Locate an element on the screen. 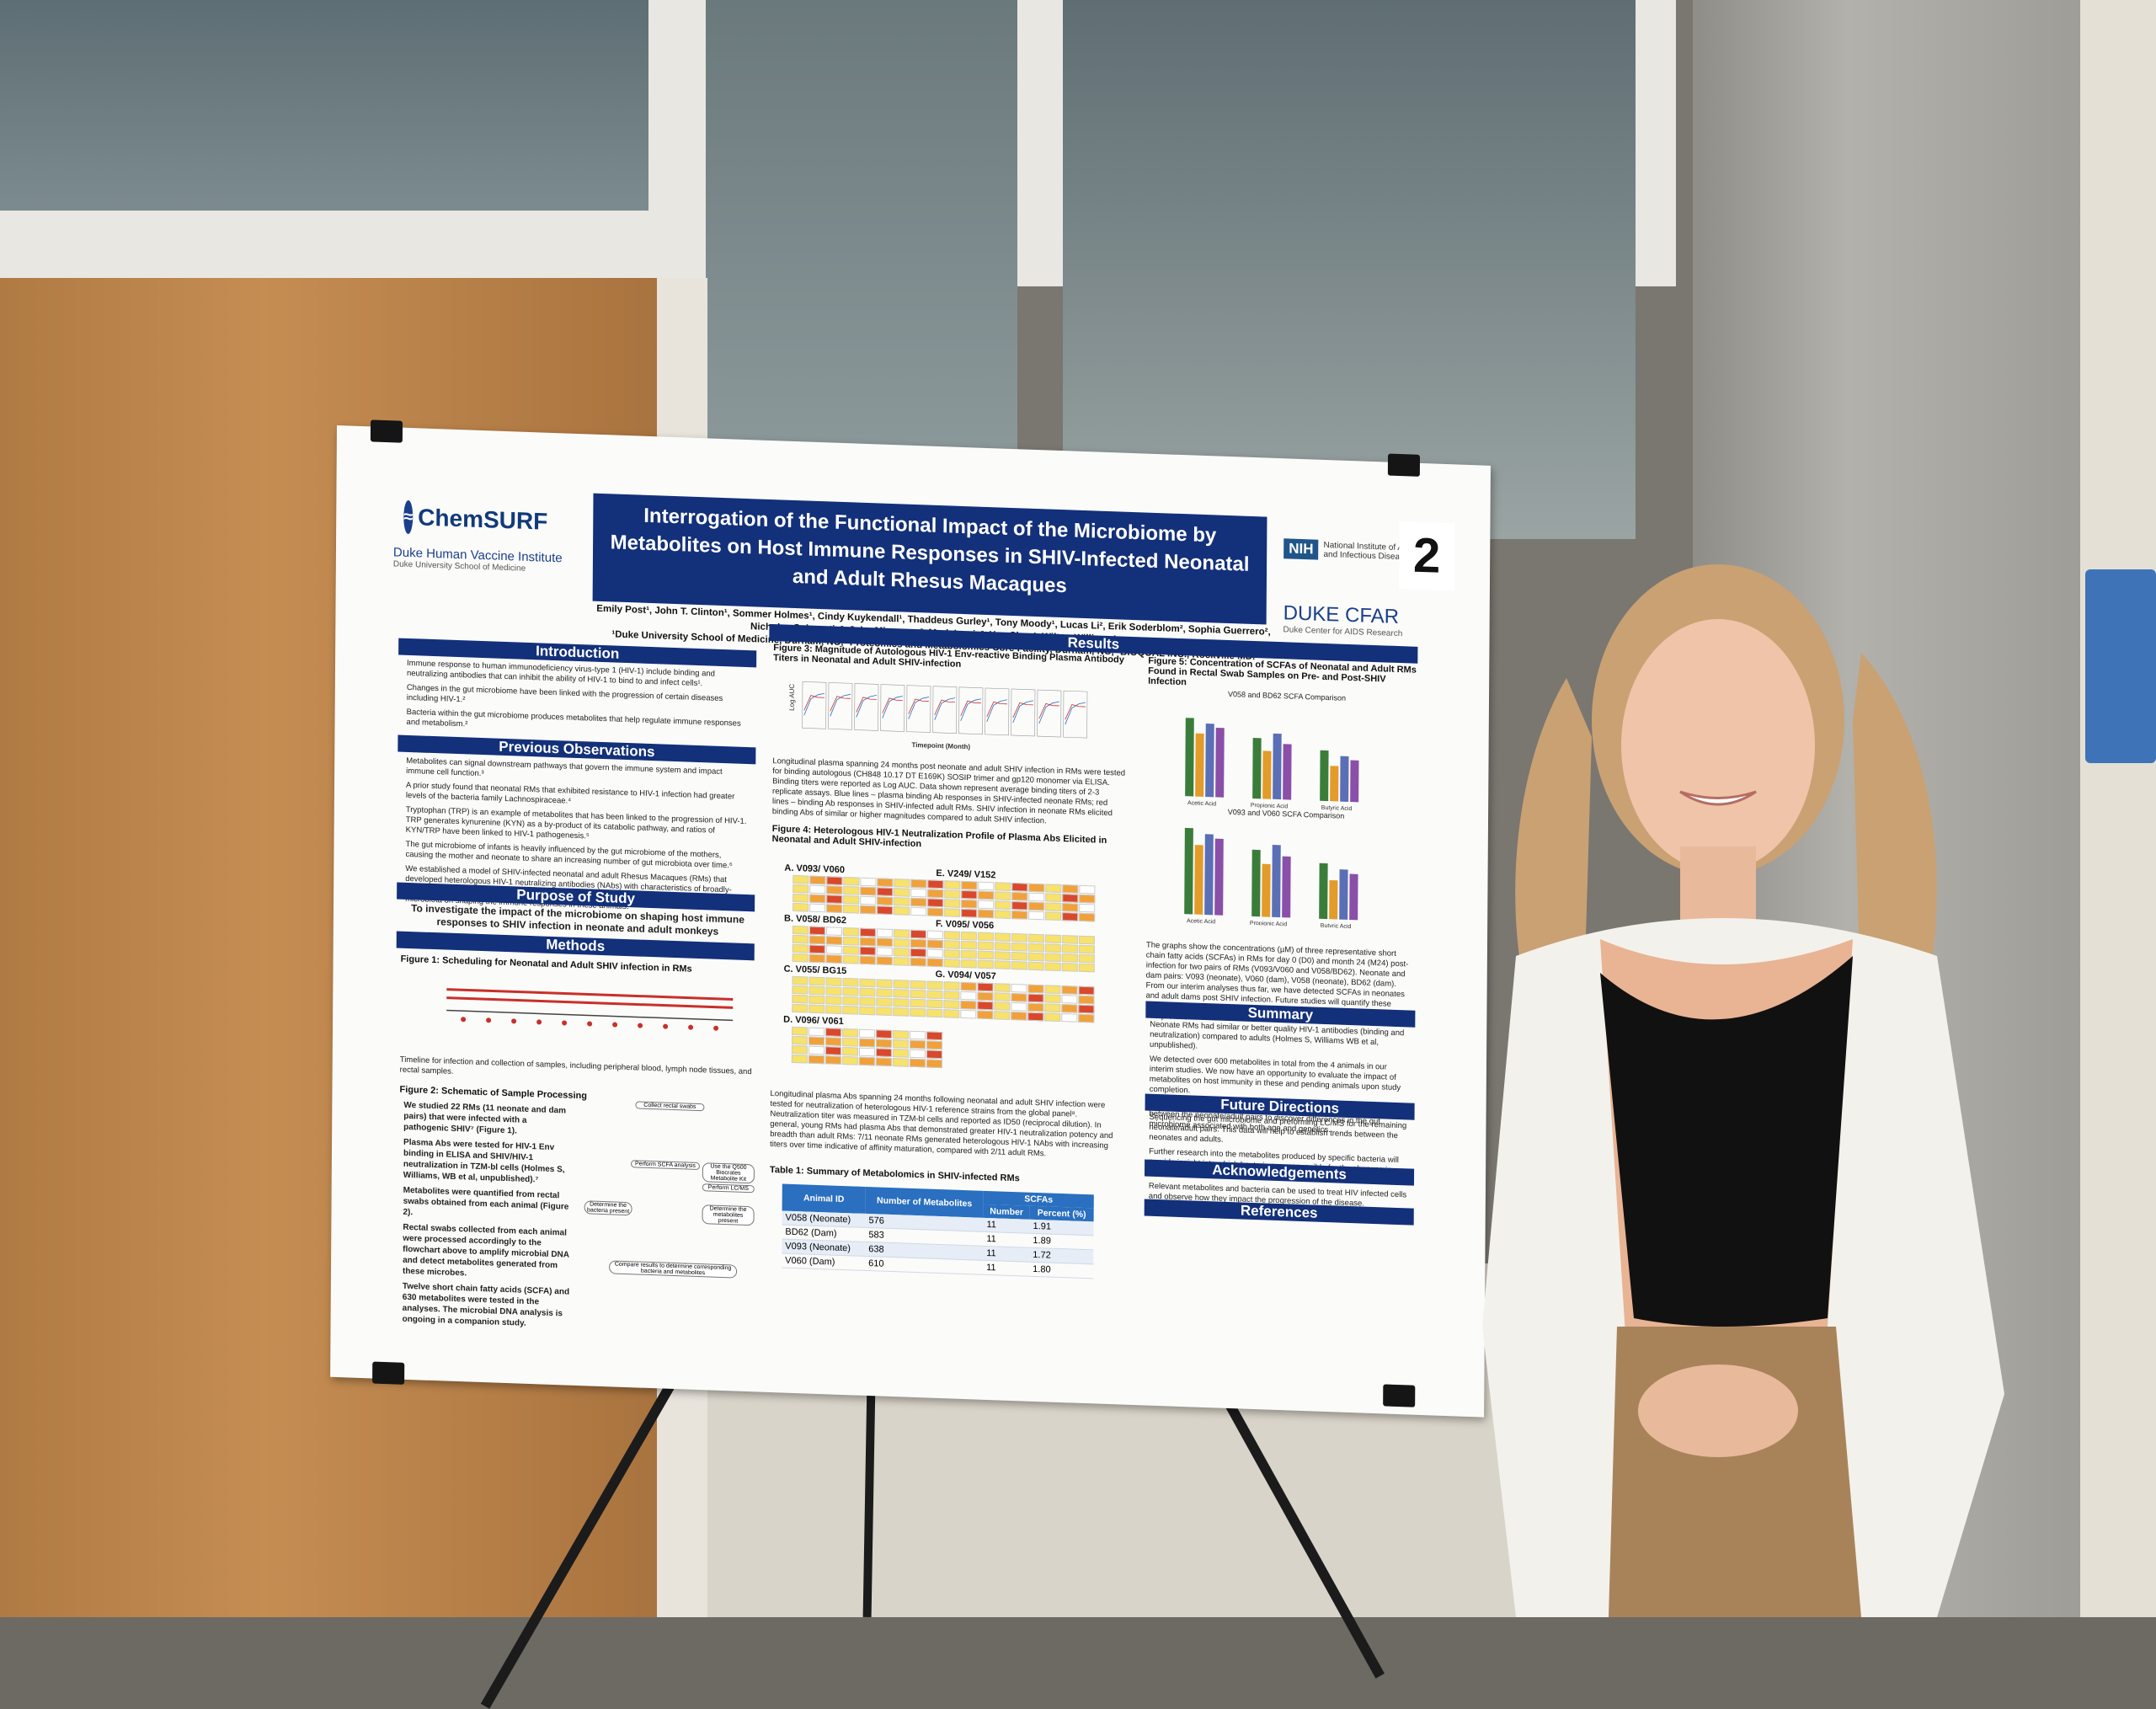  smile is located at coordinates (1718, 798).